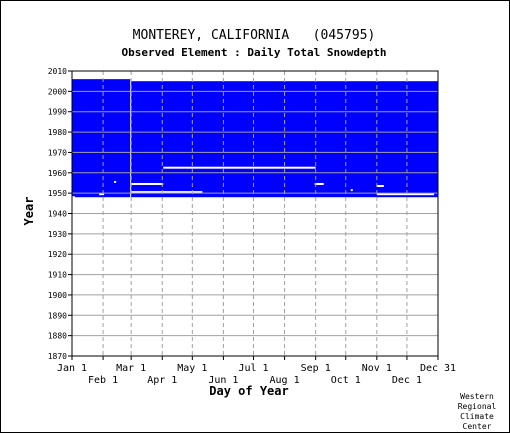  What do you see at coordinates (57, 71) in the screenshot?
I see `y-tick-label: 2010` at bounding box center [57, 71].